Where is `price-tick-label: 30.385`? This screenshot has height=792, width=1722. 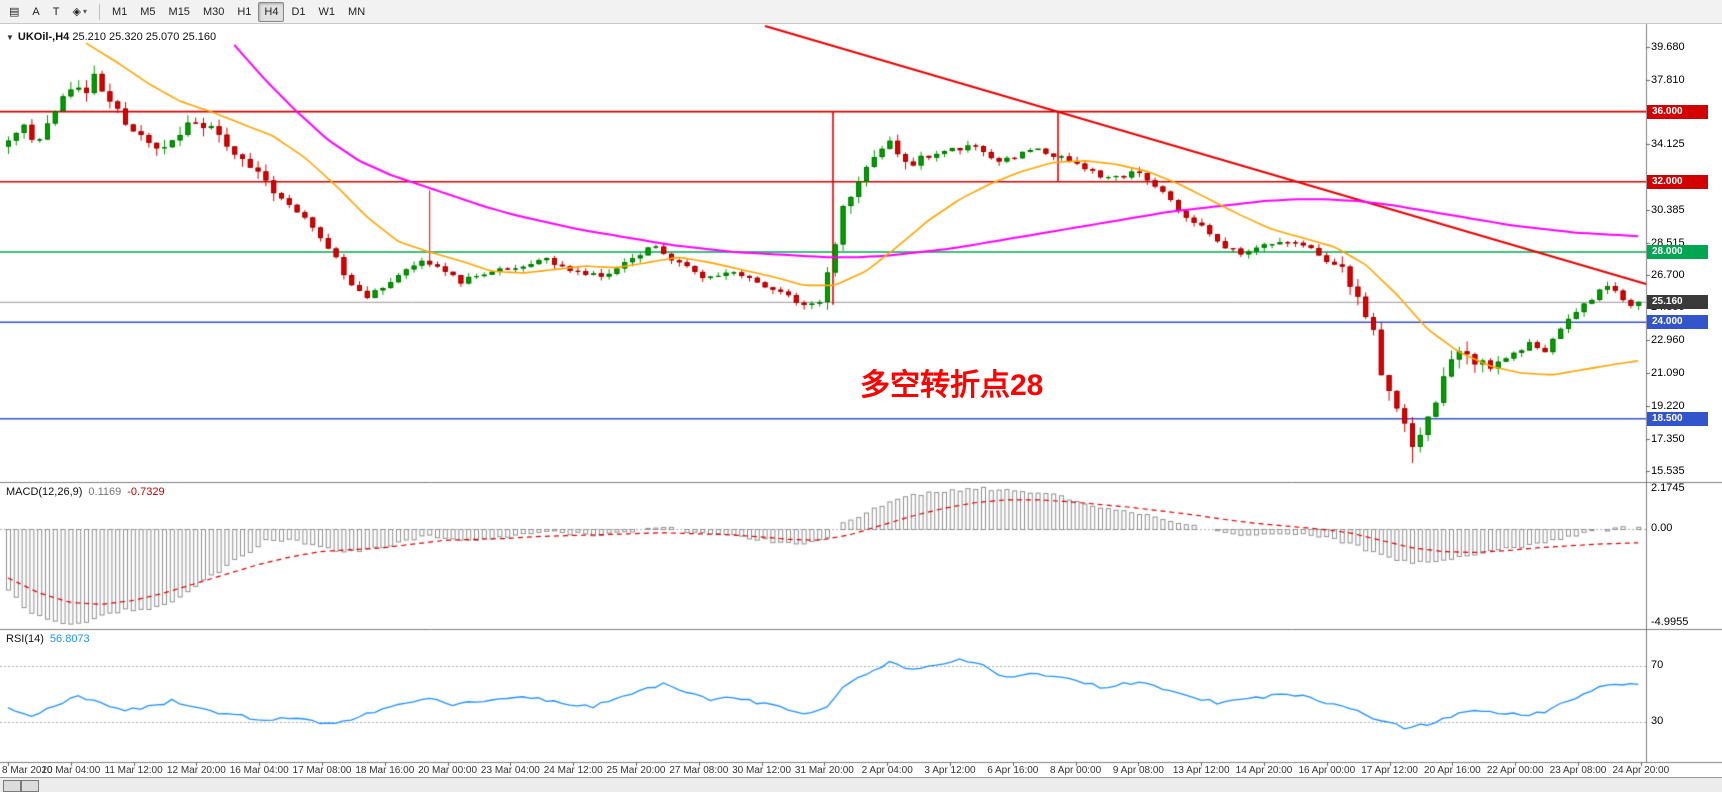
price-tick-label: 30.385 is located at coordinates (1668, 210).